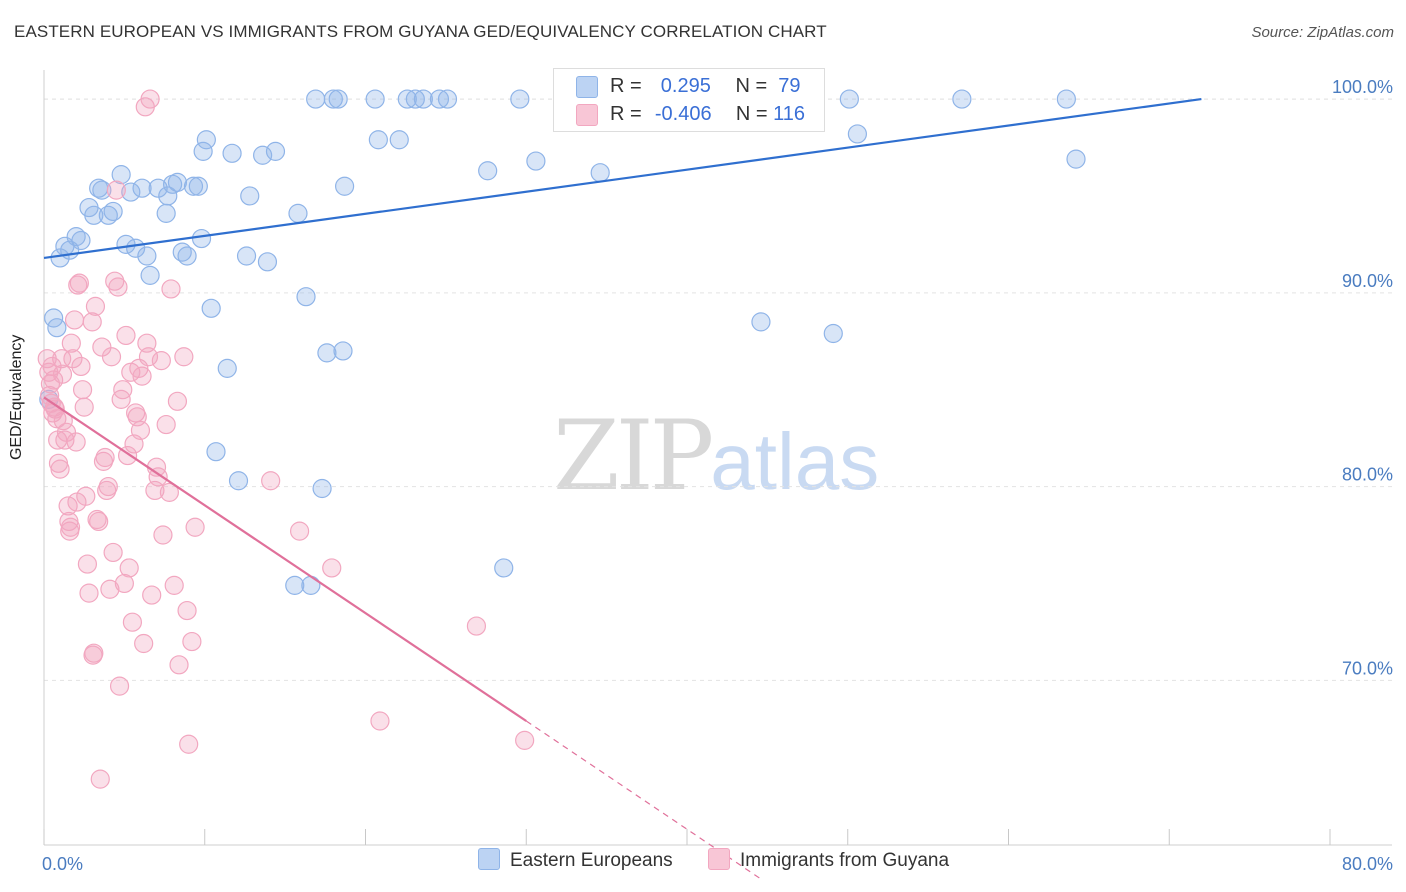 The width and height of the screenshot is (1406, 892). What do you see at coordinates (1367, 864) in the screenshot?
I see `x-tick-label: 80.0%` at bounding box center [1367, 864].